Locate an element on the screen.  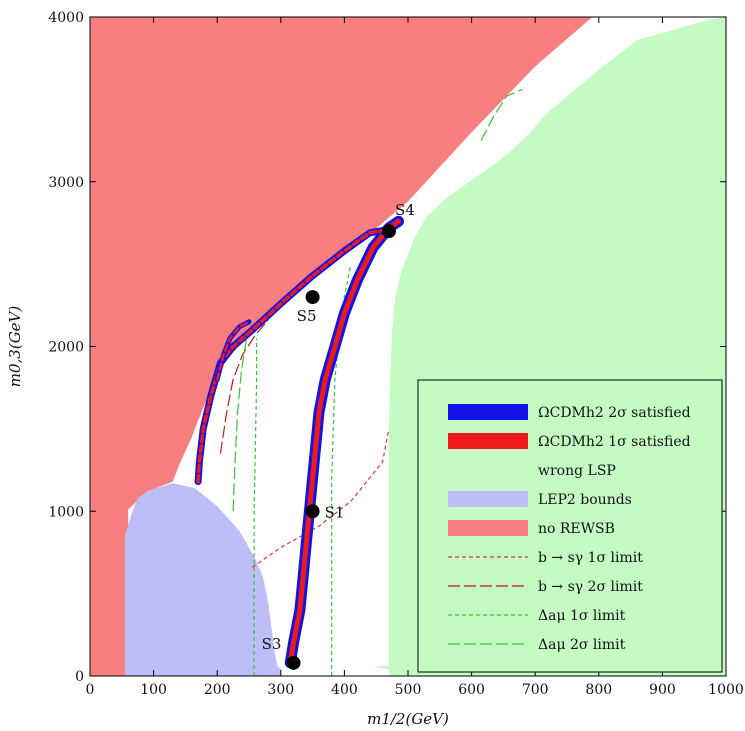
band-1sigma-right-branch is located at coordinates (344, 442).